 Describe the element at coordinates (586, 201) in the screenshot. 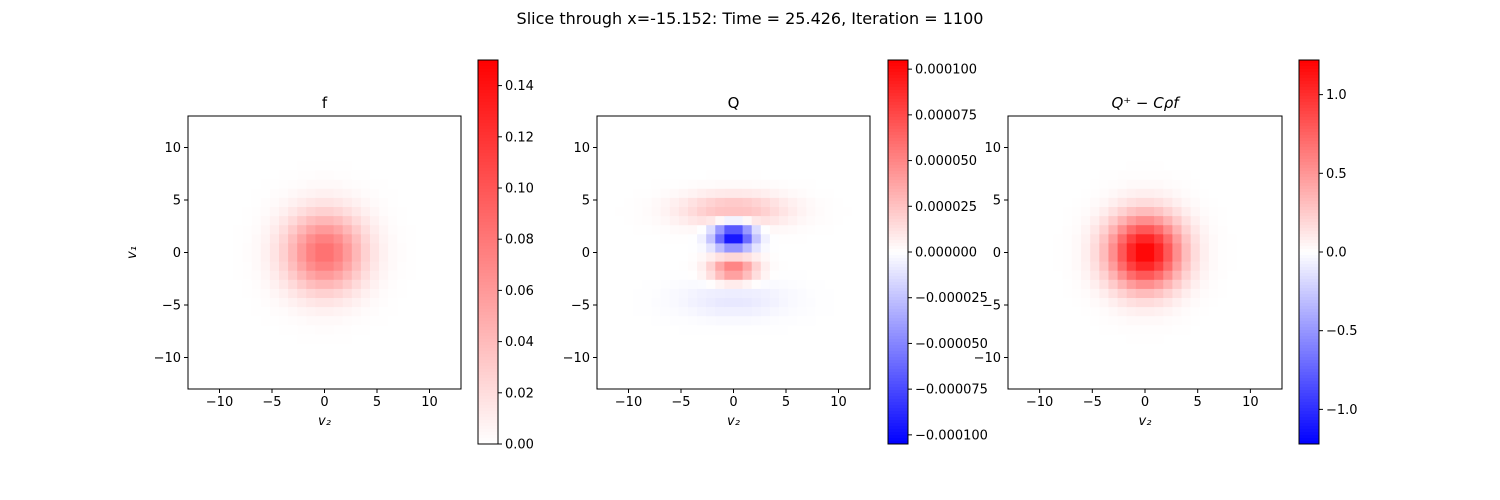

I see `y-tick-label: 5` at that location.